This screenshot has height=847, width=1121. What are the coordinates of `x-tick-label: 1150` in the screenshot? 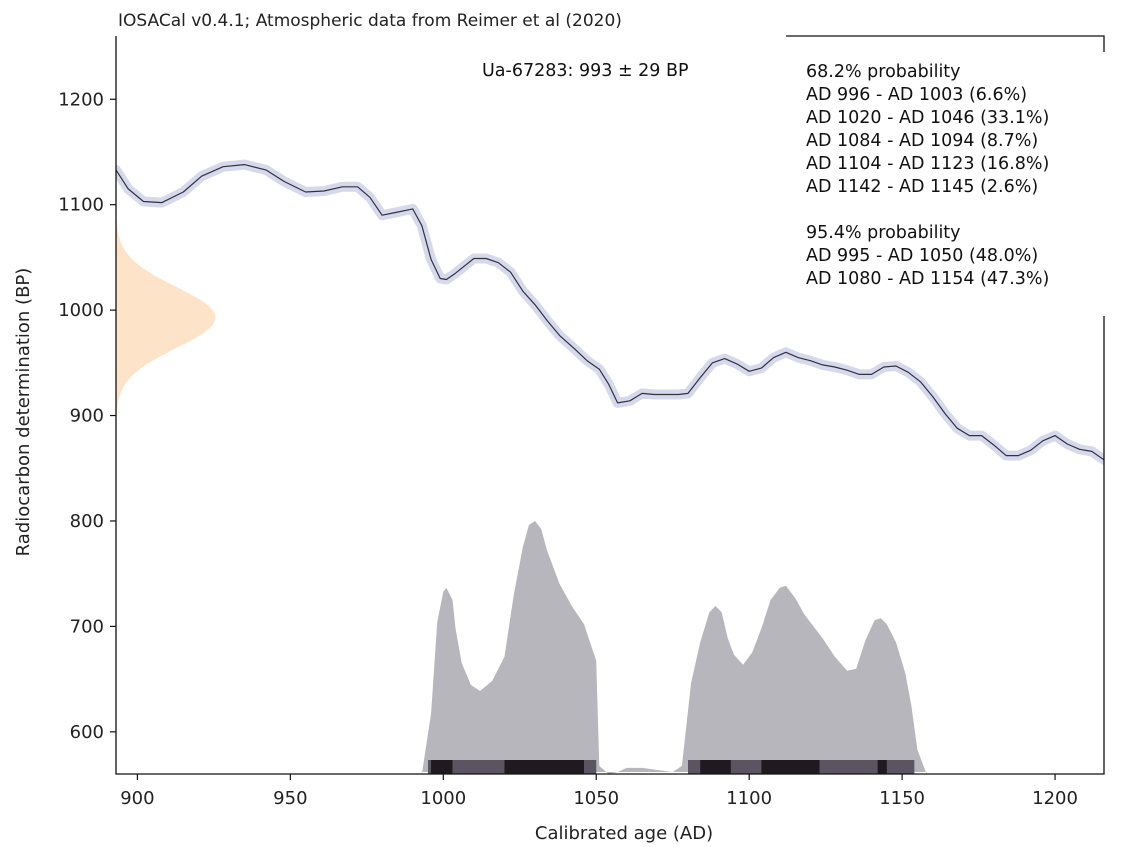 It's located at (902, 798).